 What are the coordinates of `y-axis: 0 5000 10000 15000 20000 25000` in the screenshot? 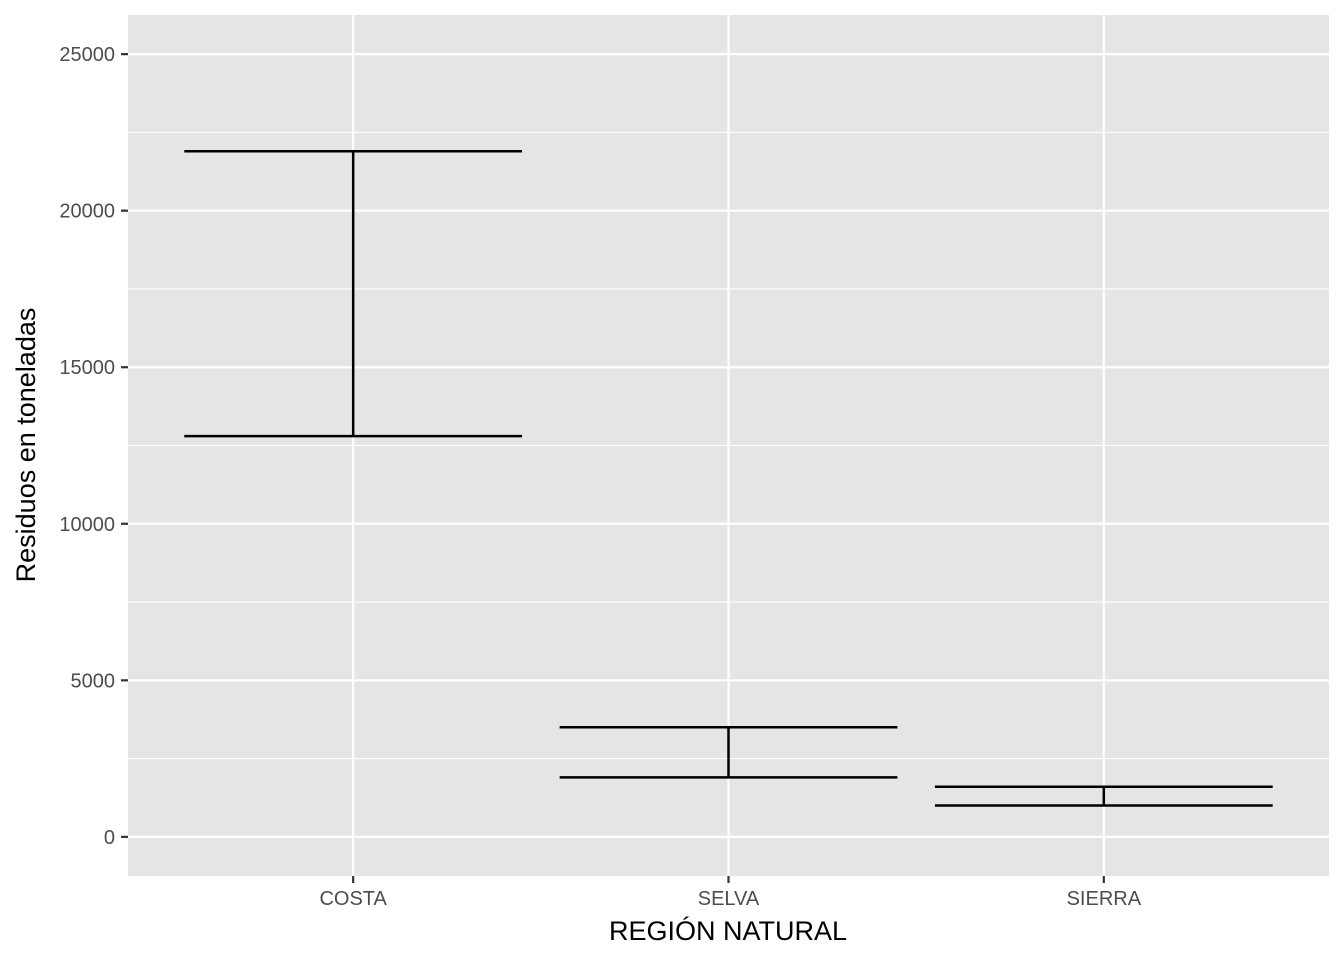 It's located at (93, 446).